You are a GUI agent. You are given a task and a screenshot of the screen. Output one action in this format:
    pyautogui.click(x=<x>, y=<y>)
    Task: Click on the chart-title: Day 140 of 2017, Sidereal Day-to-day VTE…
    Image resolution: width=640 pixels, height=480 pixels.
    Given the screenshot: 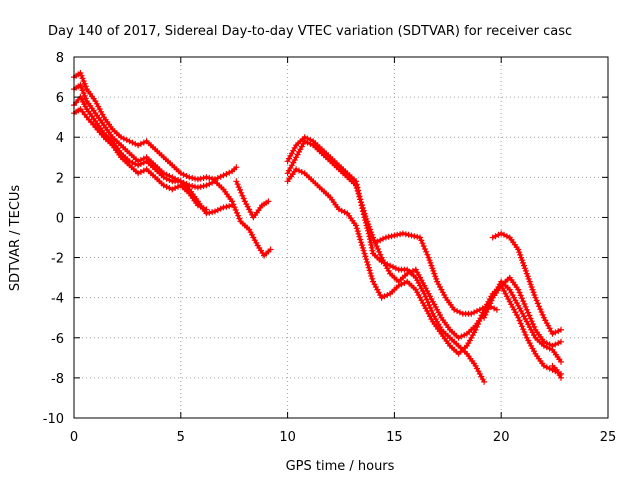 What is the action you would take?
    pyautogui.click(x=310, y=31)
    